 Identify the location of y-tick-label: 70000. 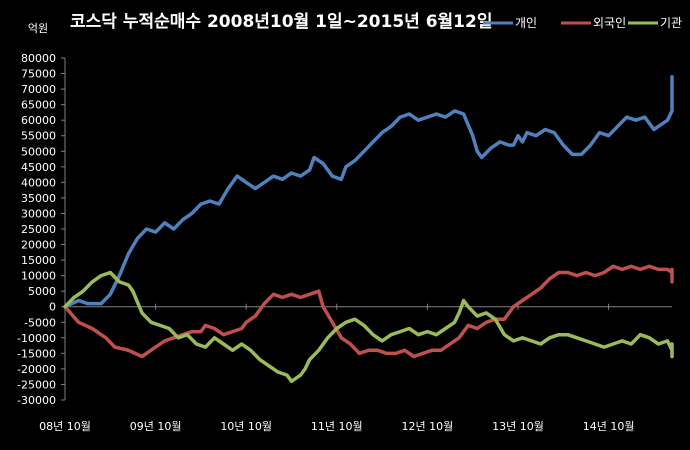
(38, 89).